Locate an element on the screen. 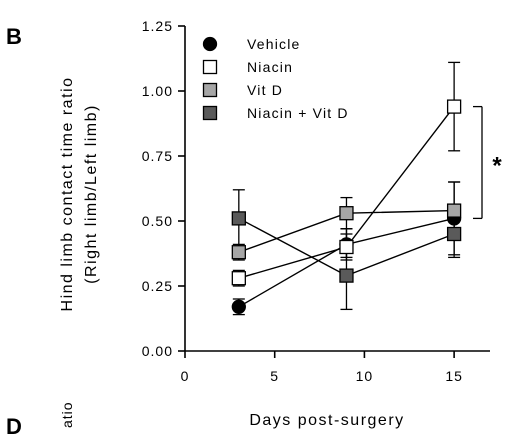 The width and height of the screenshot is (511, 434). series-3-markers is located at coordinates (346, 247).